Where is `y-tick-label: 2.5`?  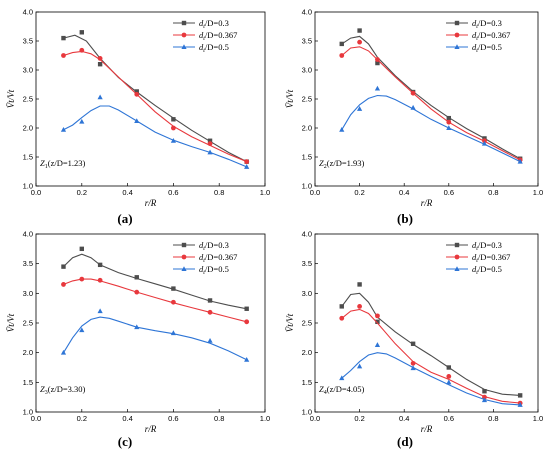
y-tick-label: 2.5 is located at coordinates (28, 99).